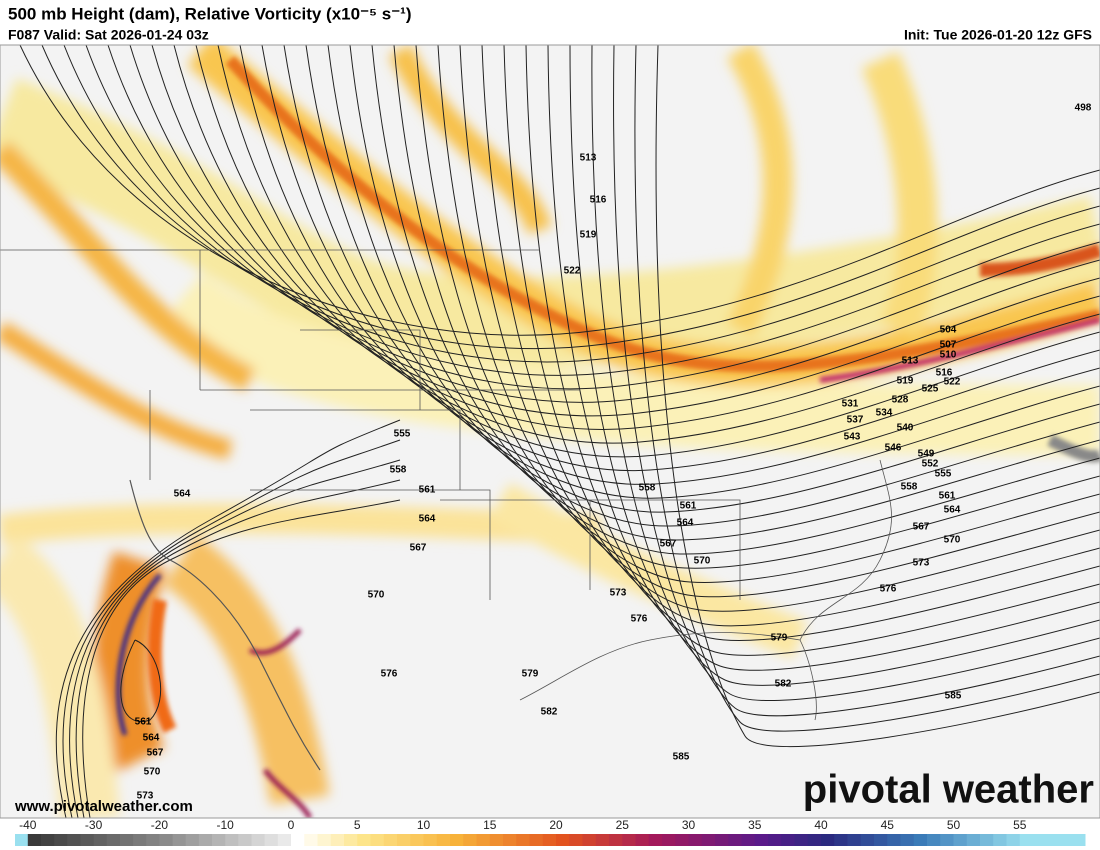 The image size is (1100, 850). Describe the element at coordinates (108, 35) in the screenshot. I see `valid-time: F087 Valid: Sat 2026-01-24 03z` at that location.